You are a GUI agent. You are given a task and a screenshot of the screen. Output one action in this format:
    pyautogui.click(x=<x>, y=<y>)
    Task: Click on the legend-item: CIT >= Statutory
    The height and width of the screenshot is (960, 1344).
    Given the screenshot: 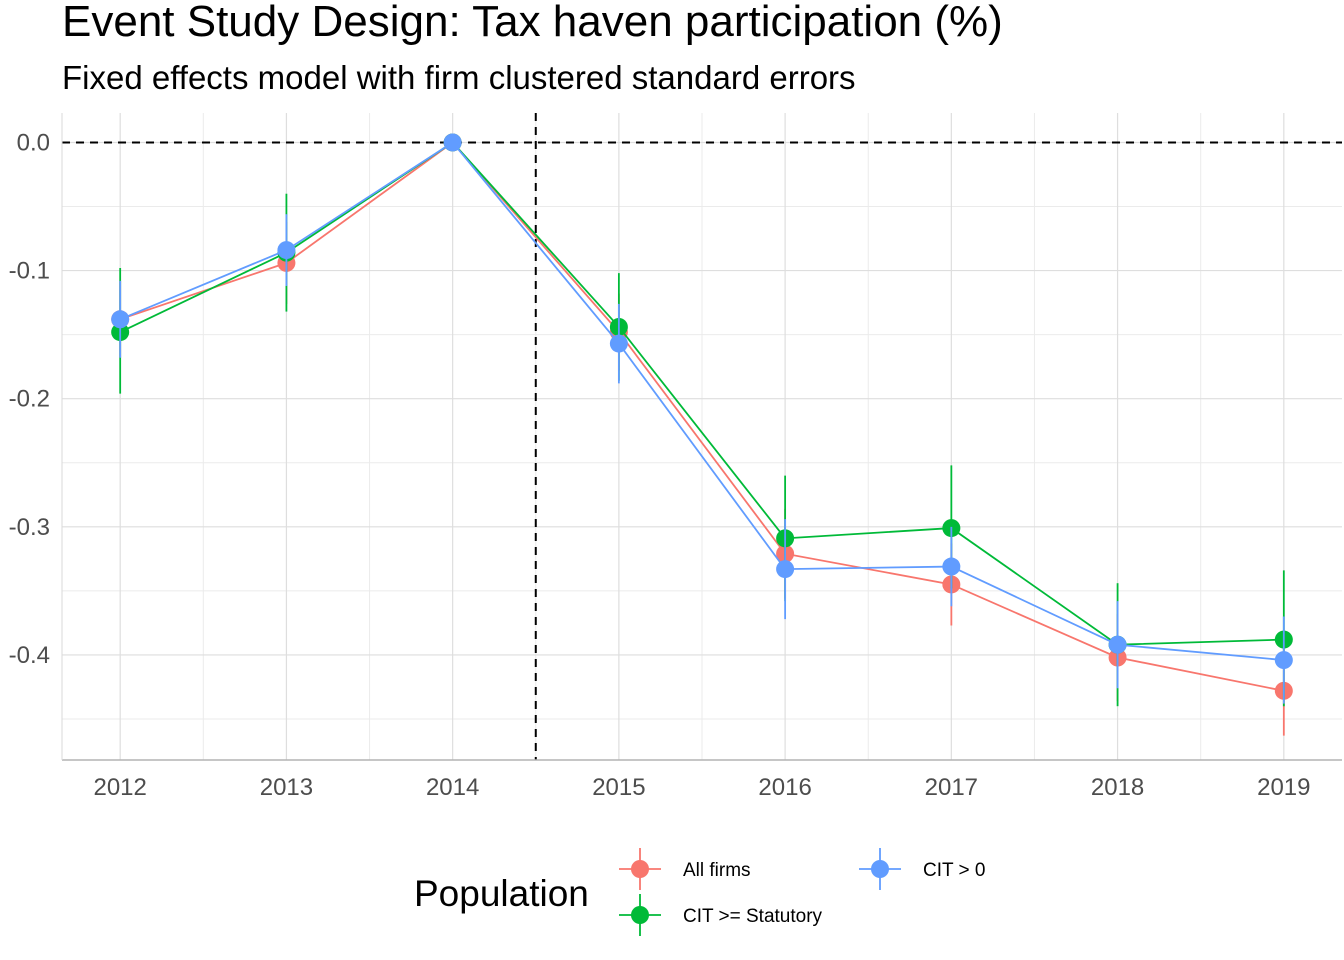 What is the action you would take?
    pyautogui.click(x=721, y=915)
    